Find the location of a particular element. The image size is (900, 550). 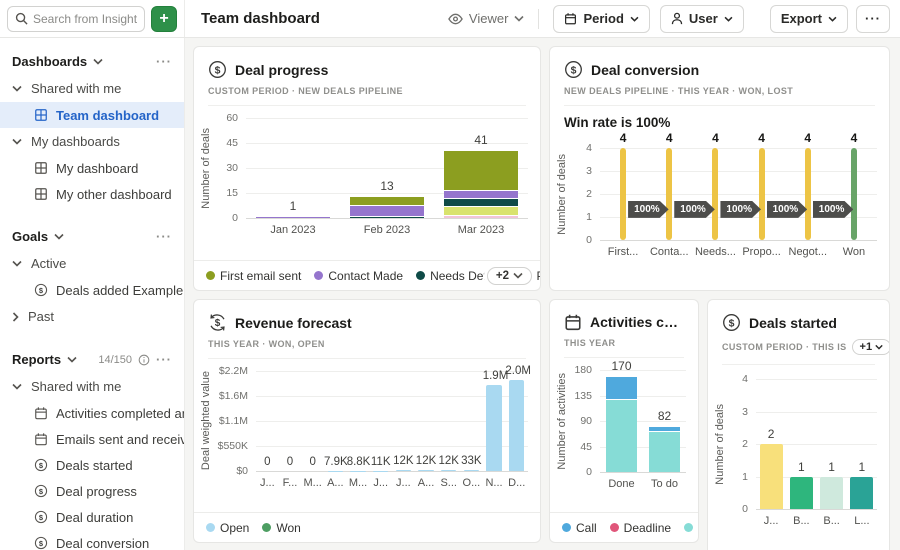

sidebar-group-past: Past is located at coordinates (92, 316).